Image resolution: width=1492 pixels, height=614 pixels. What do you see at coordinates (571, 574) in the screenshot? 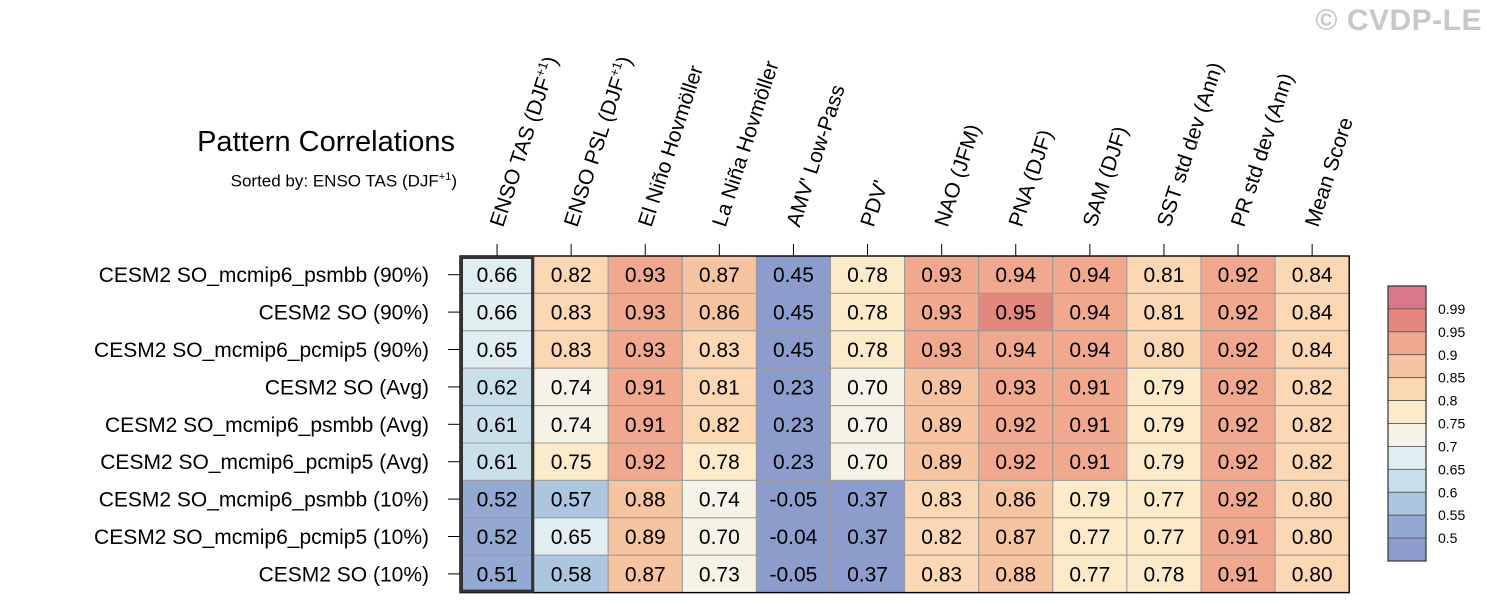
I see `cell-value-label: 0.58` at bounding box center [571, 574].